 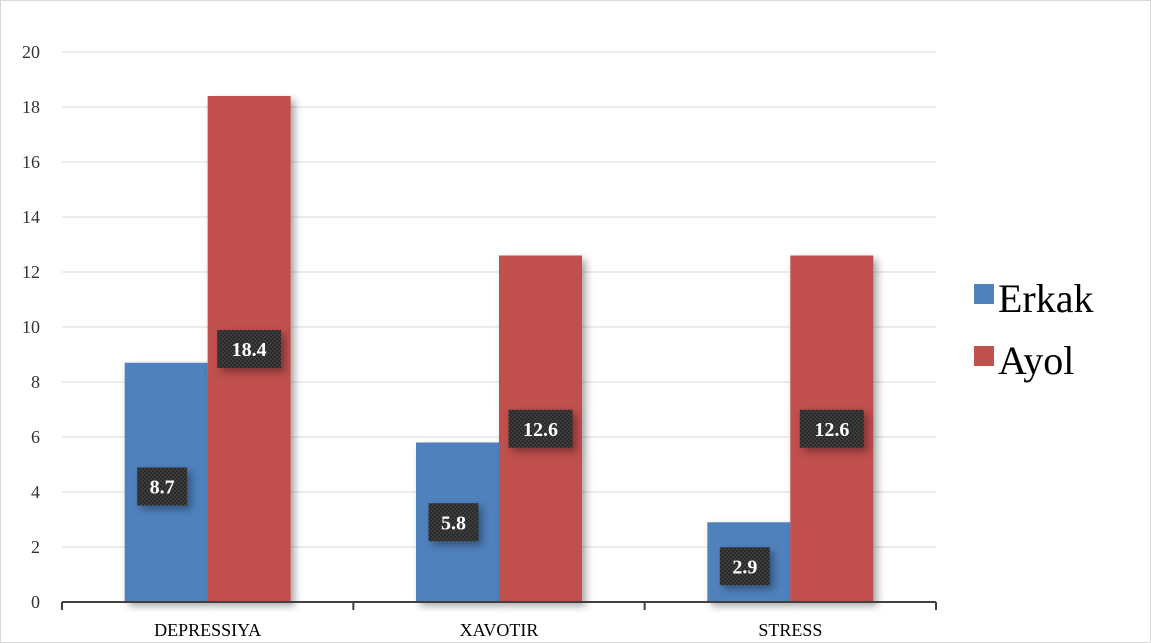 I want to click on y-tick-label: 12, so click(x=31, y=272).